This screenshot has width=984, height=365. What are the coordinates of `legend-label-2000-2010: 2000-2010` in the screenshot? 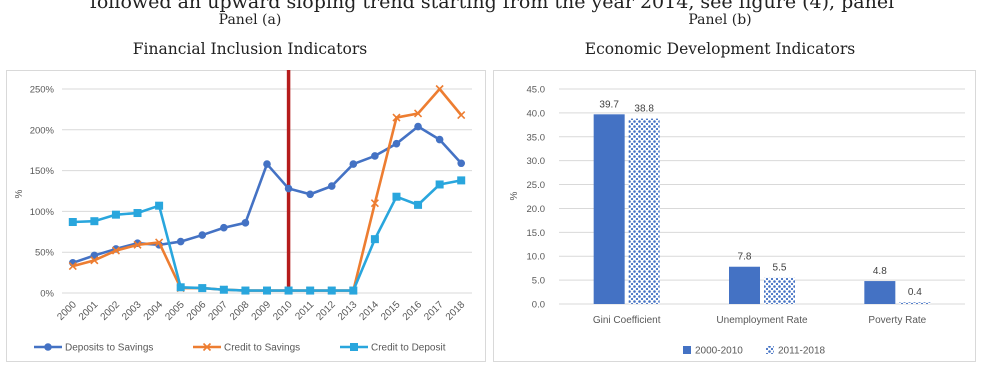 It's located at (719, 351).